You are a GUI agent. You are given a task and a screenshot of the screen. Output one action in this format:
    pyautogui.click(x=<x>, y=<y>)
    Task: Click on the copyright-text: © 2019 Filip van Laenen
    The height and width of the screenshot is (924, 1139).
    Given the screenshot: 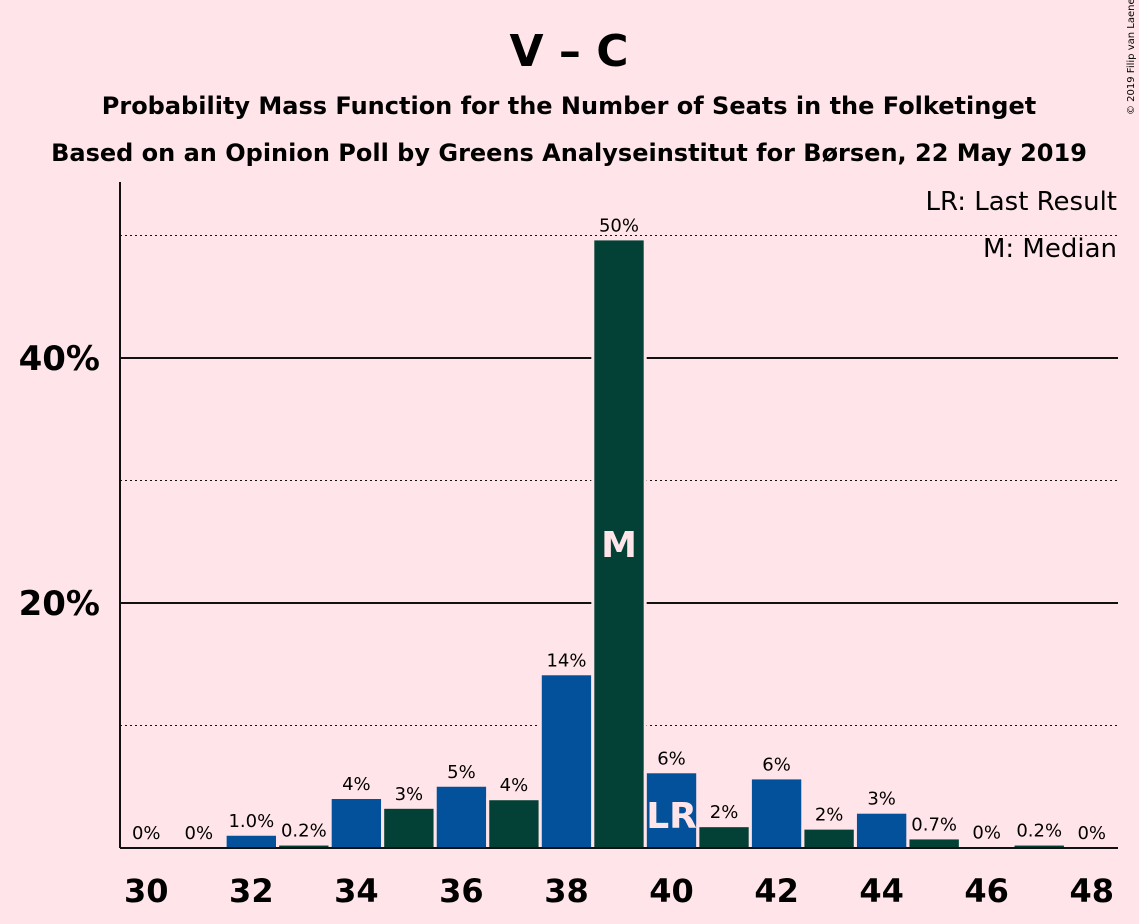 What is the action you would take?
    pyautogui.click(x=1131, y=57)
    